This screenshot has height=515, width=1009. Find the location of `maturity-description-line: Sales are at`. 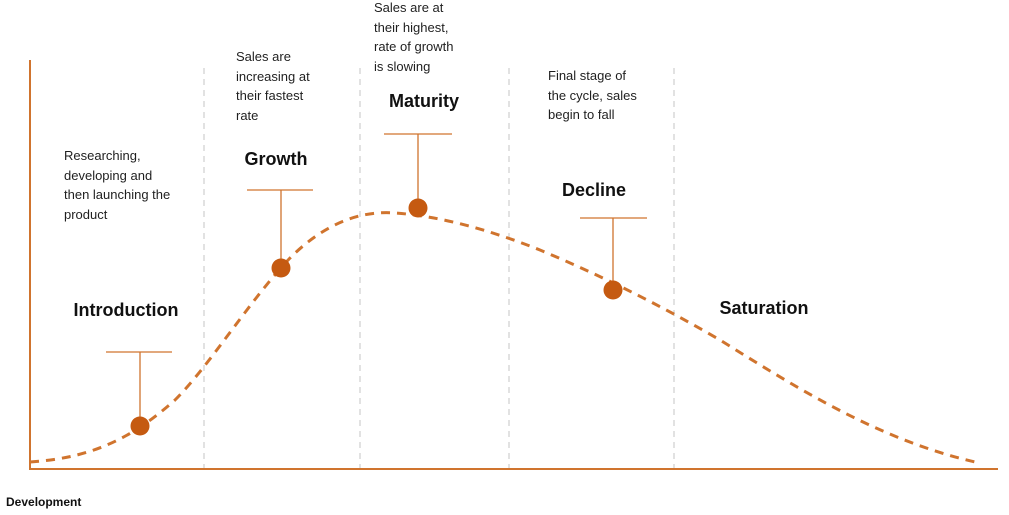

maturity-description-line: Sales are at is located at coordinates (409, 7).